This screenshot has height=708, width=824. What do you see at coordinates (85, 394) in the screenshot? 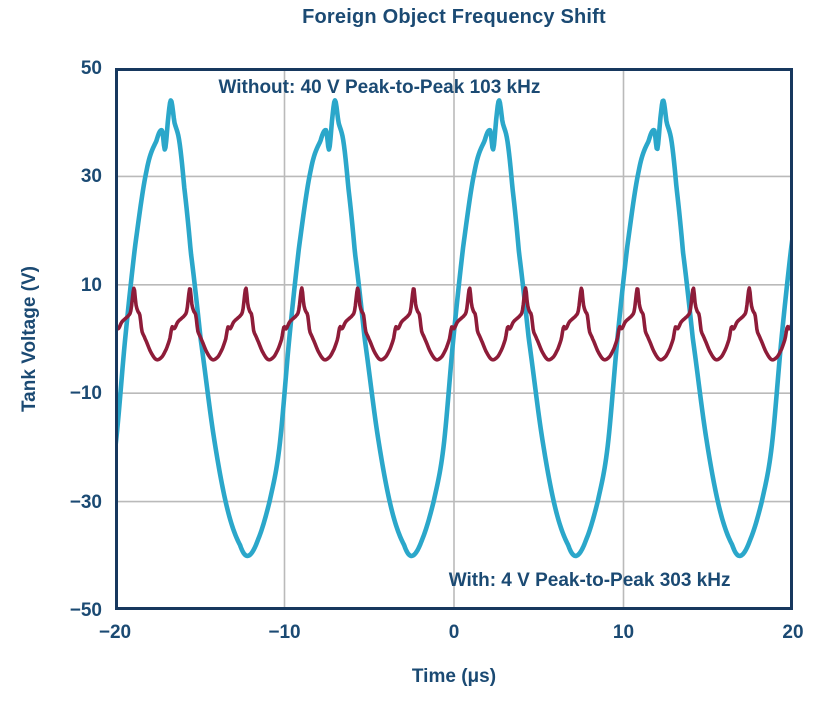
I see `y-tick-label: −10` at bounding box center [85, 394].